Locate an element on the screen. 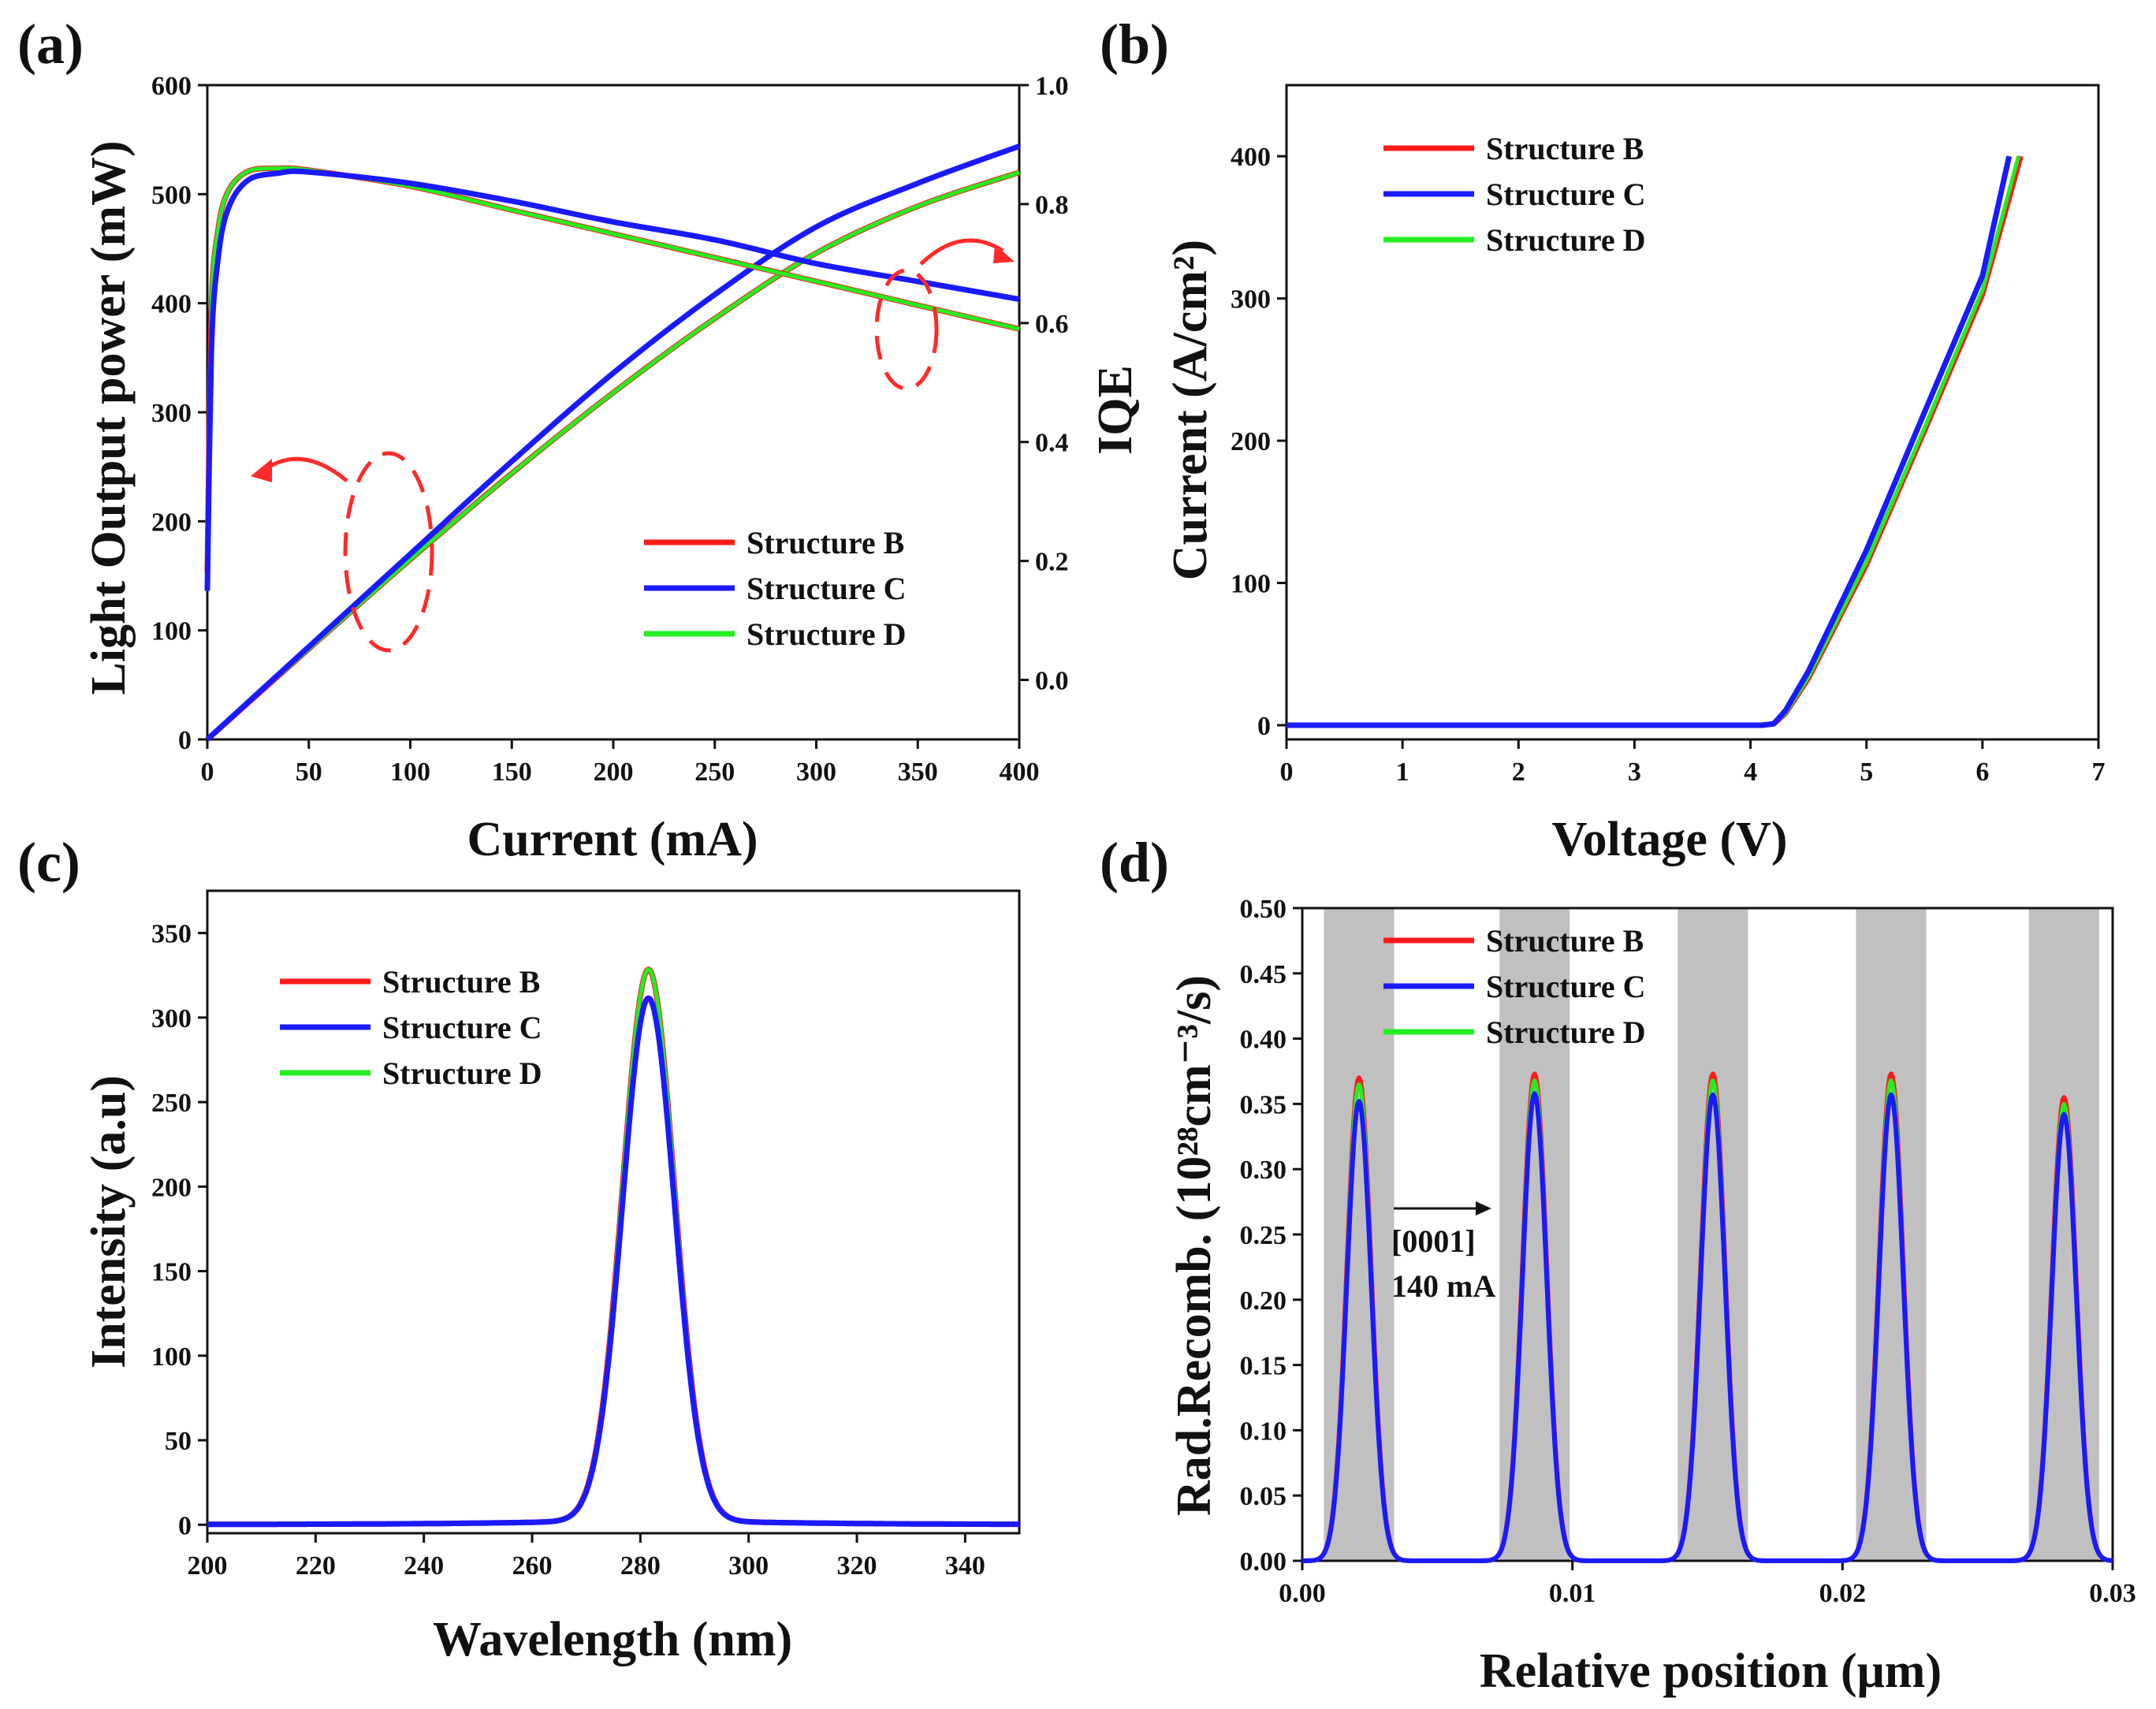 The width and height of the screenshot is (2156, 1709). x-tick-label-c: 340 is located at coordinates (965, 1566).